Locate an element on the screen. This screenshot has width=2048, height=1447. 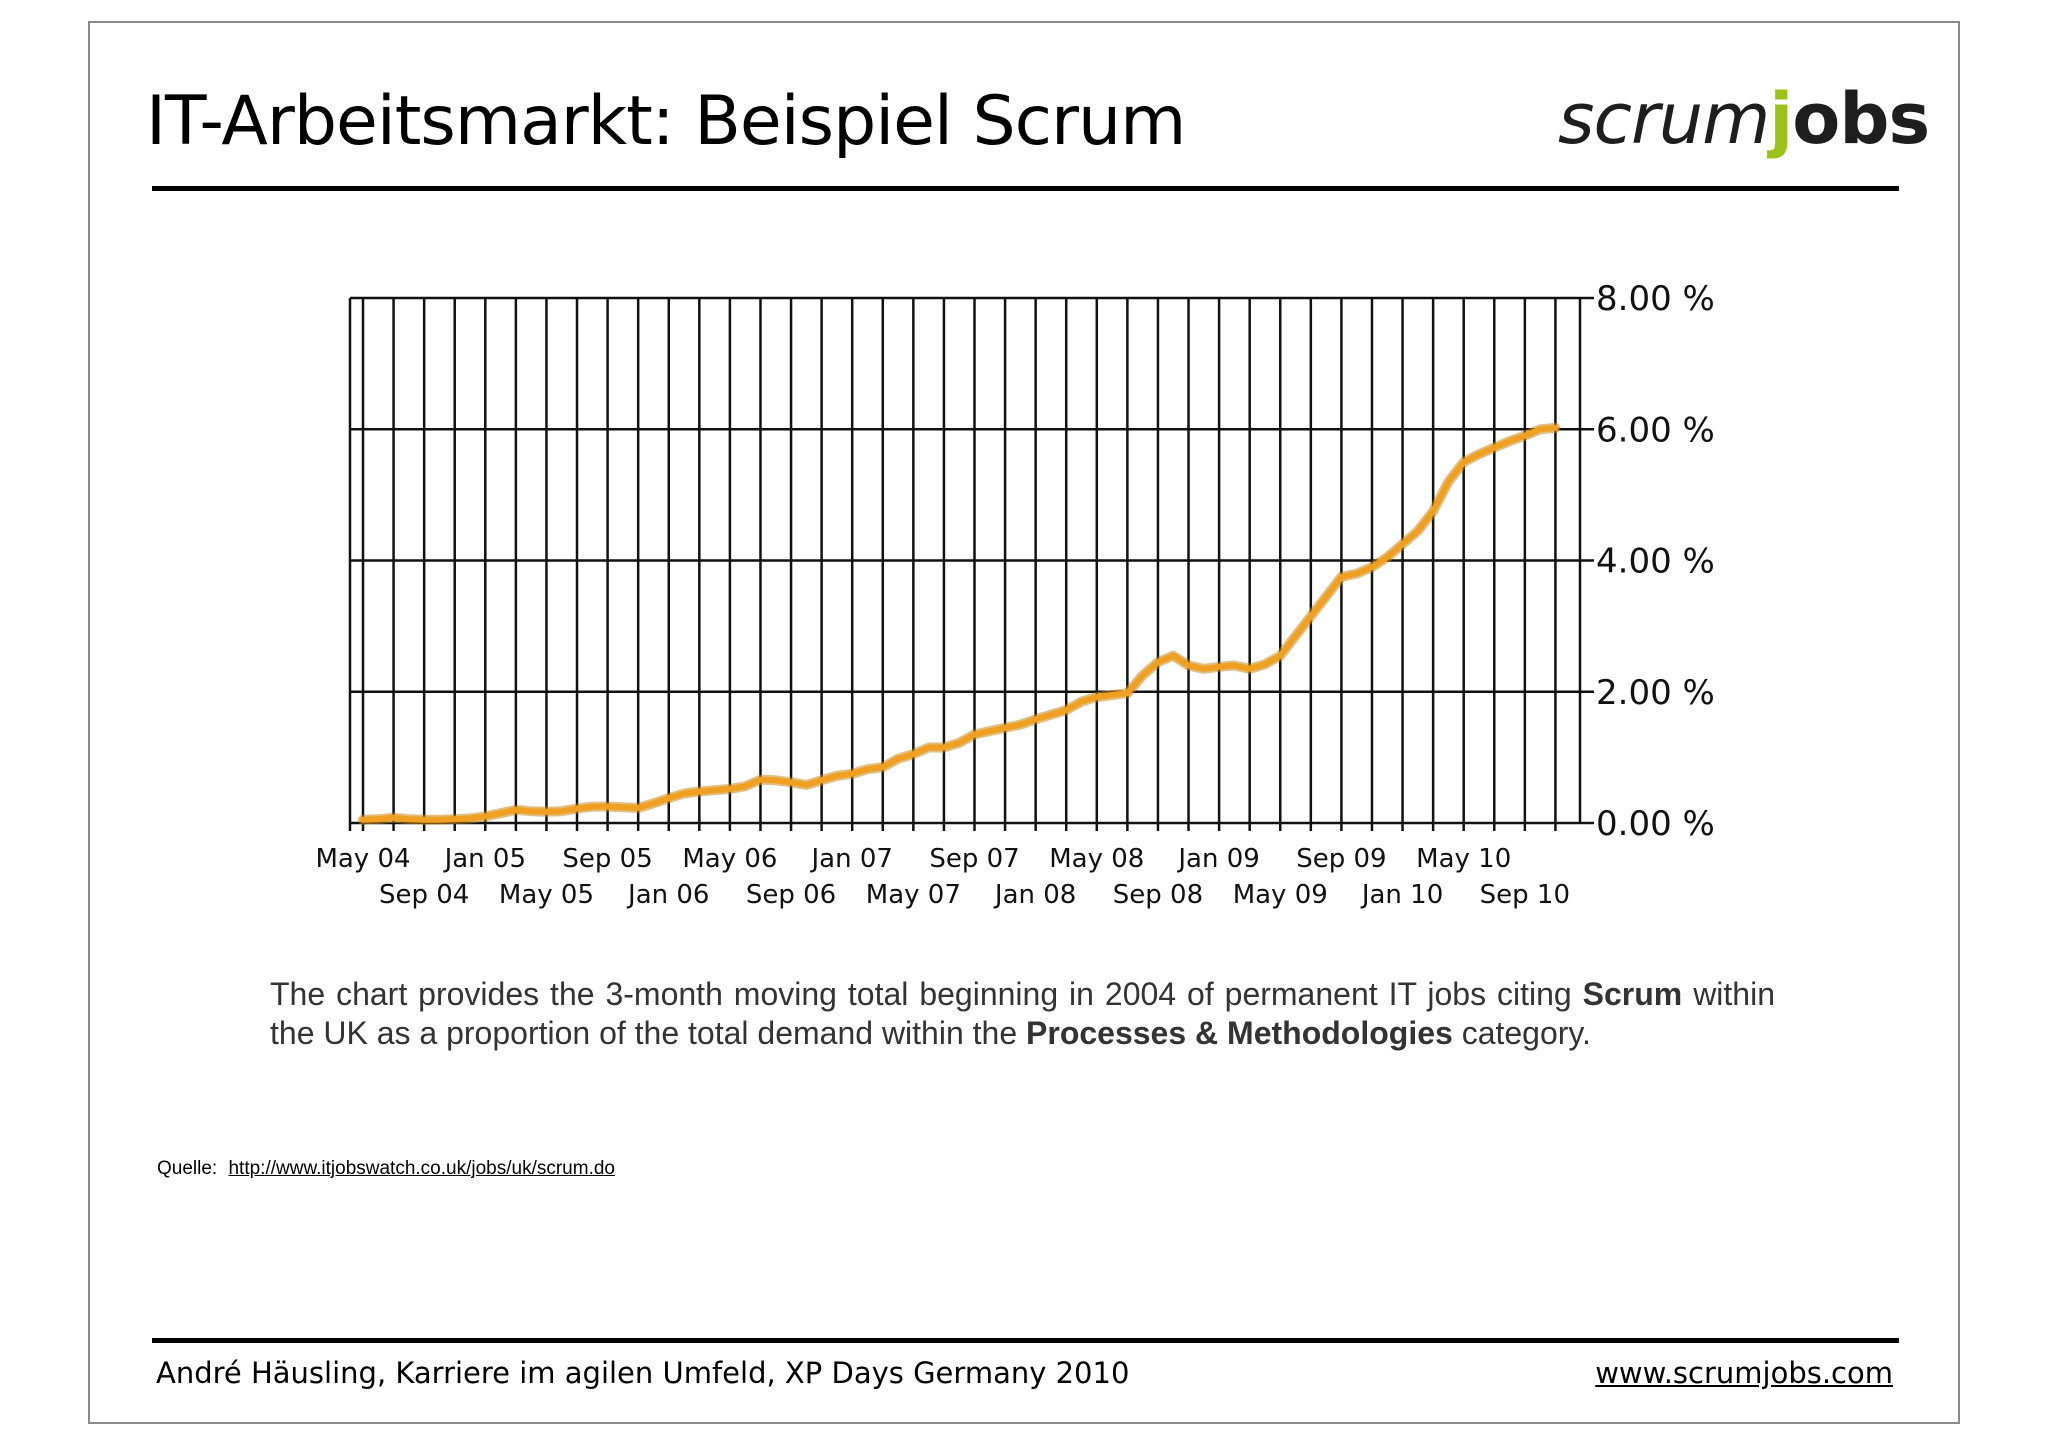
footer-website-link: www.scrumjobs.com is located at coordinates (1744, 1373).